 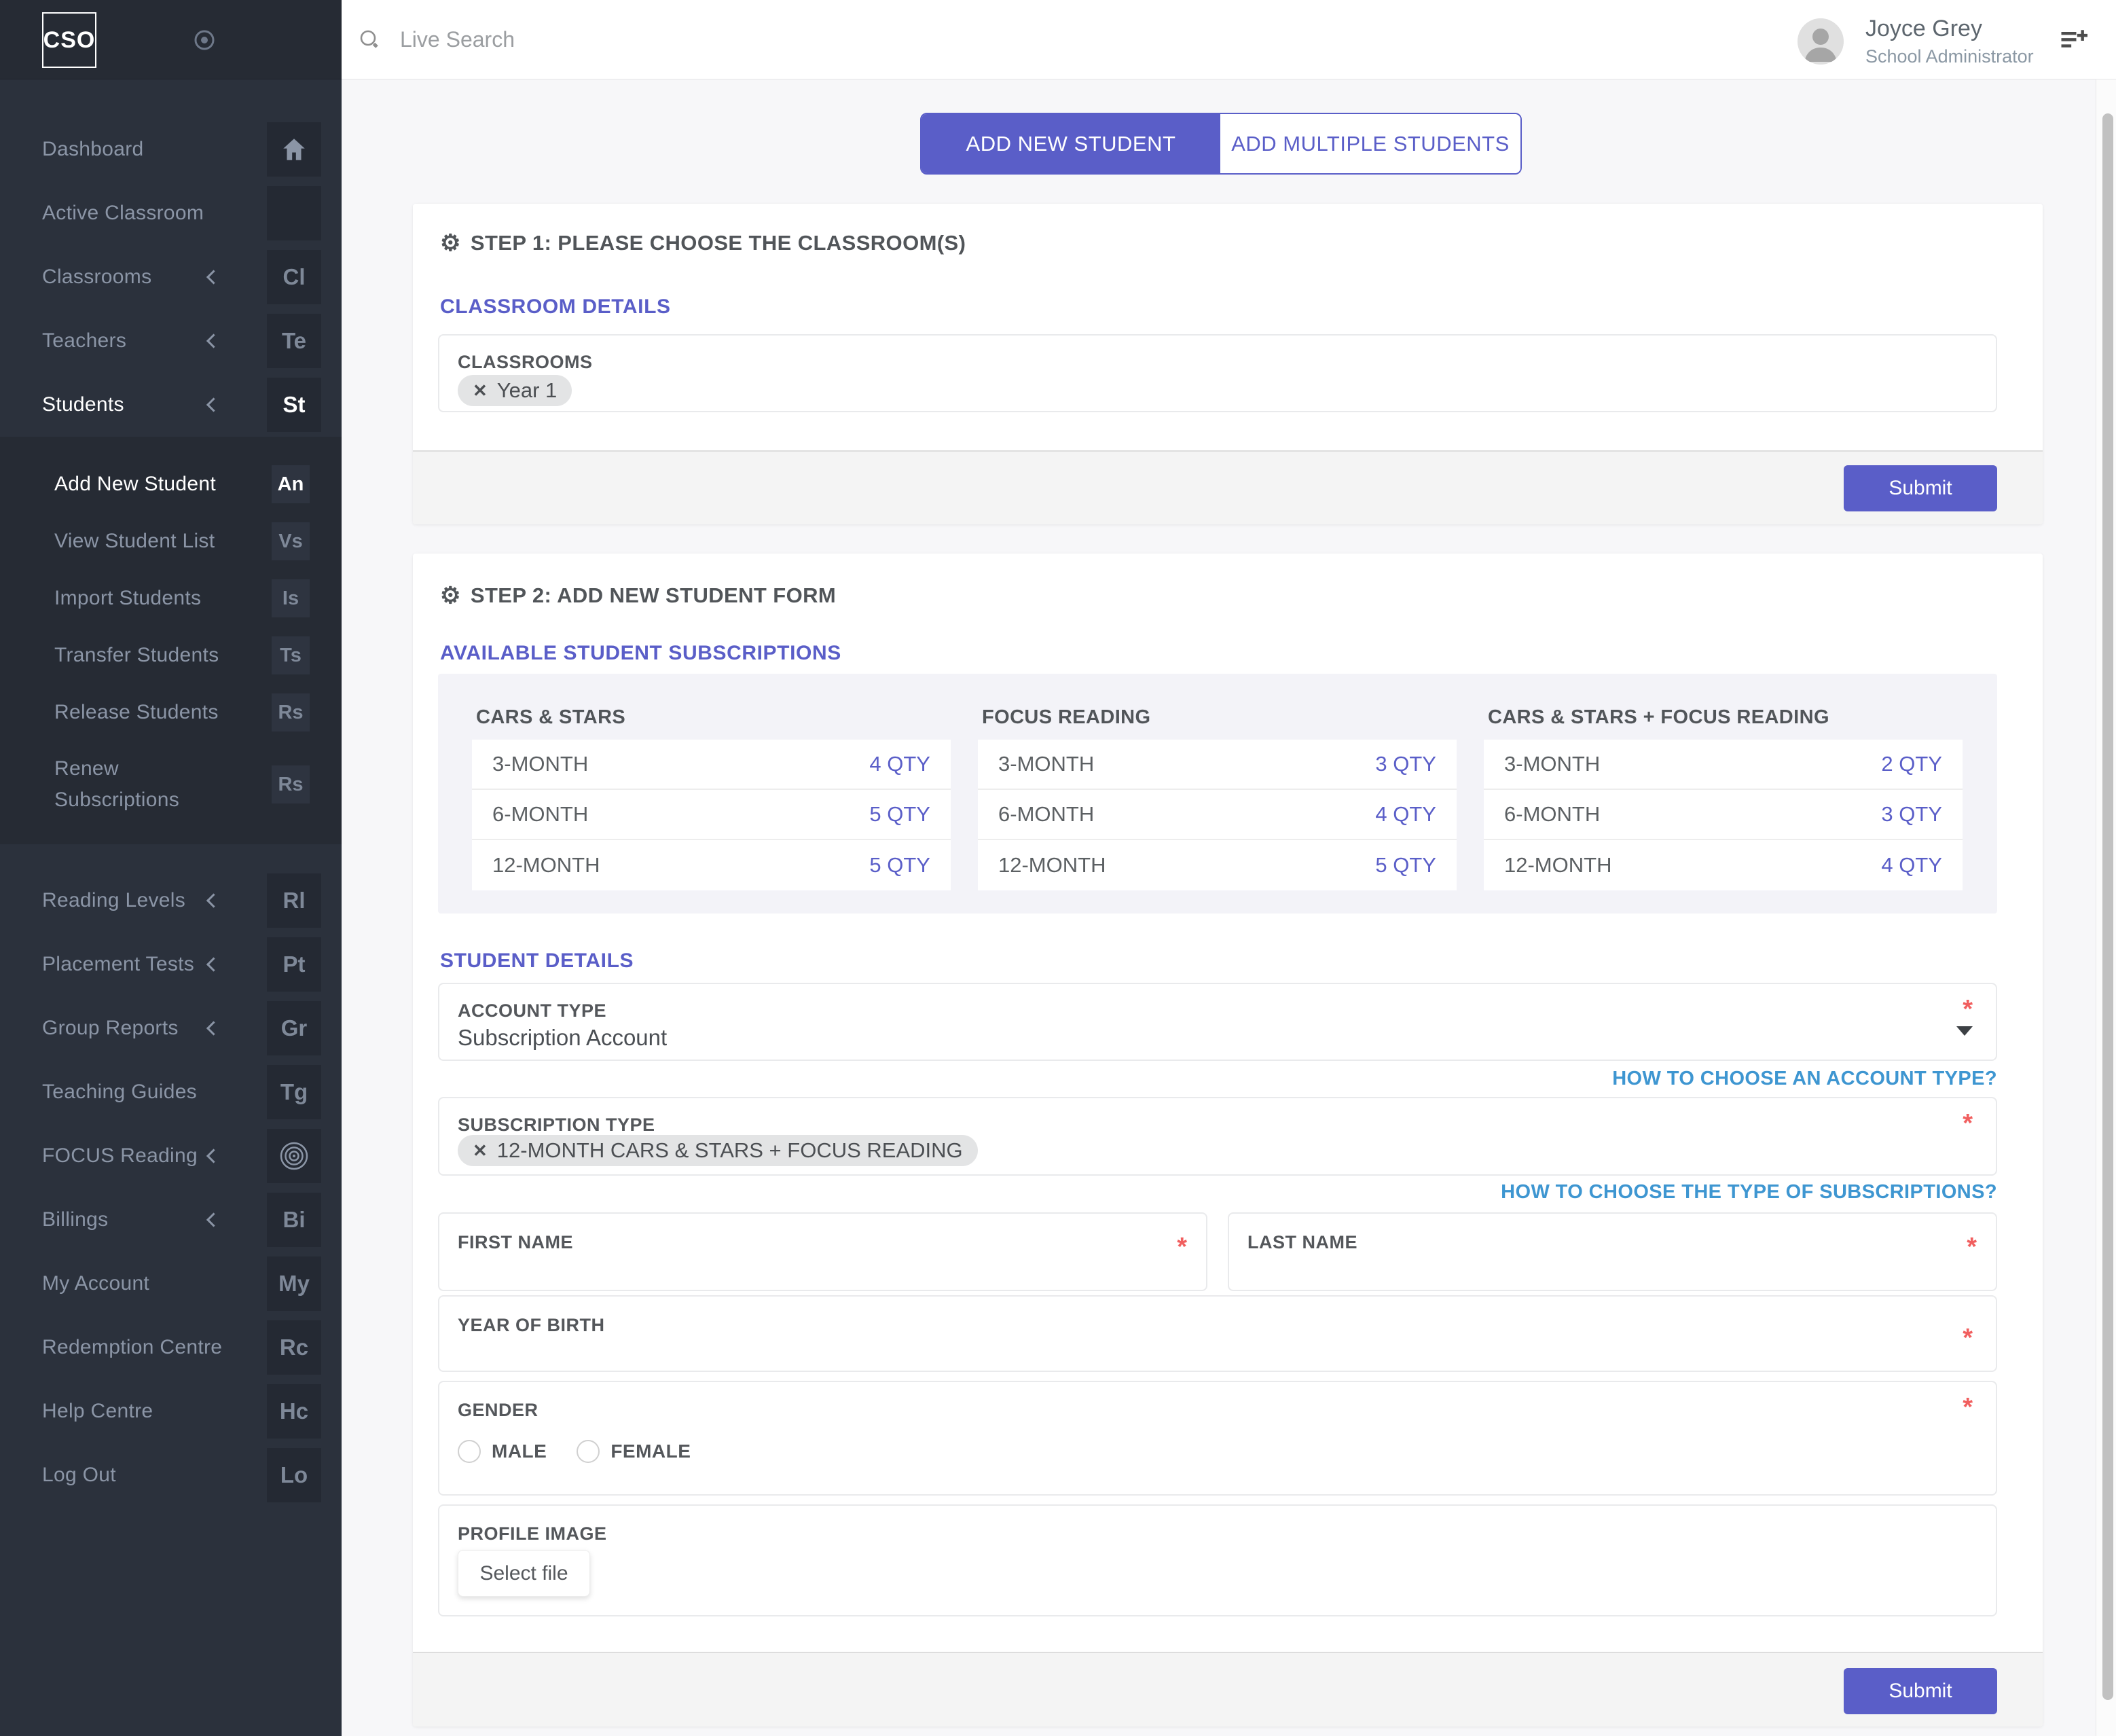 What do you see at coordinates (1217, 1560) in the screenshot?
I see `profile-image-field: PROFILE IMAGE Select file` at bounding box center [1217, 1560].